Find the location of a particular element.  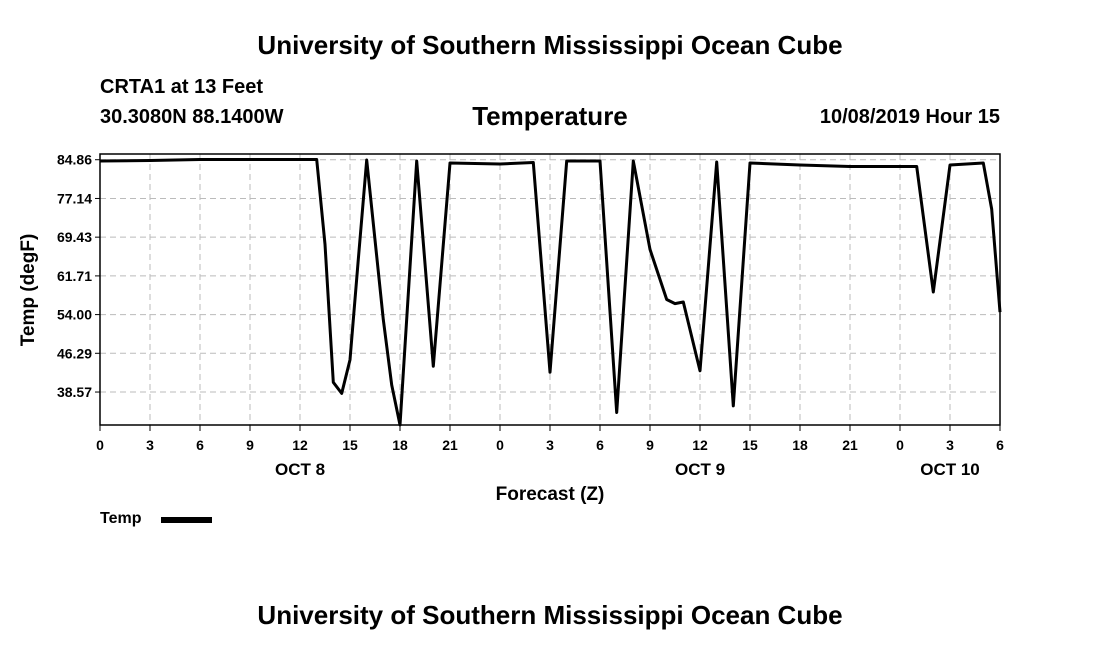

y-axis-ticks: 84.86 77.14 69.43 61.71 54.00 46.29 38.57 is located at coordinates (78, 276).